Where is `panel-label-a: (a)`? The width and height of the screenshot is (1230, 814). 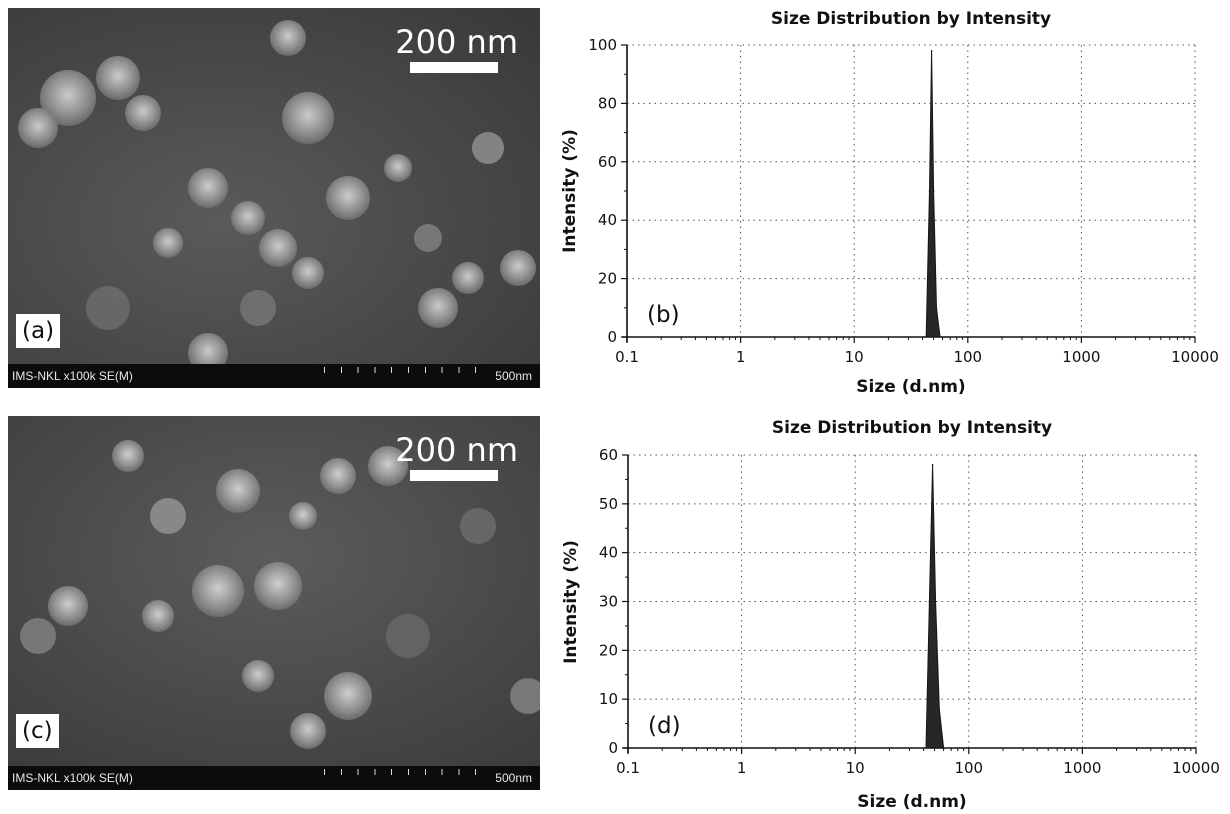
panel-label-a: (a) is located at coordinates (38, 331).